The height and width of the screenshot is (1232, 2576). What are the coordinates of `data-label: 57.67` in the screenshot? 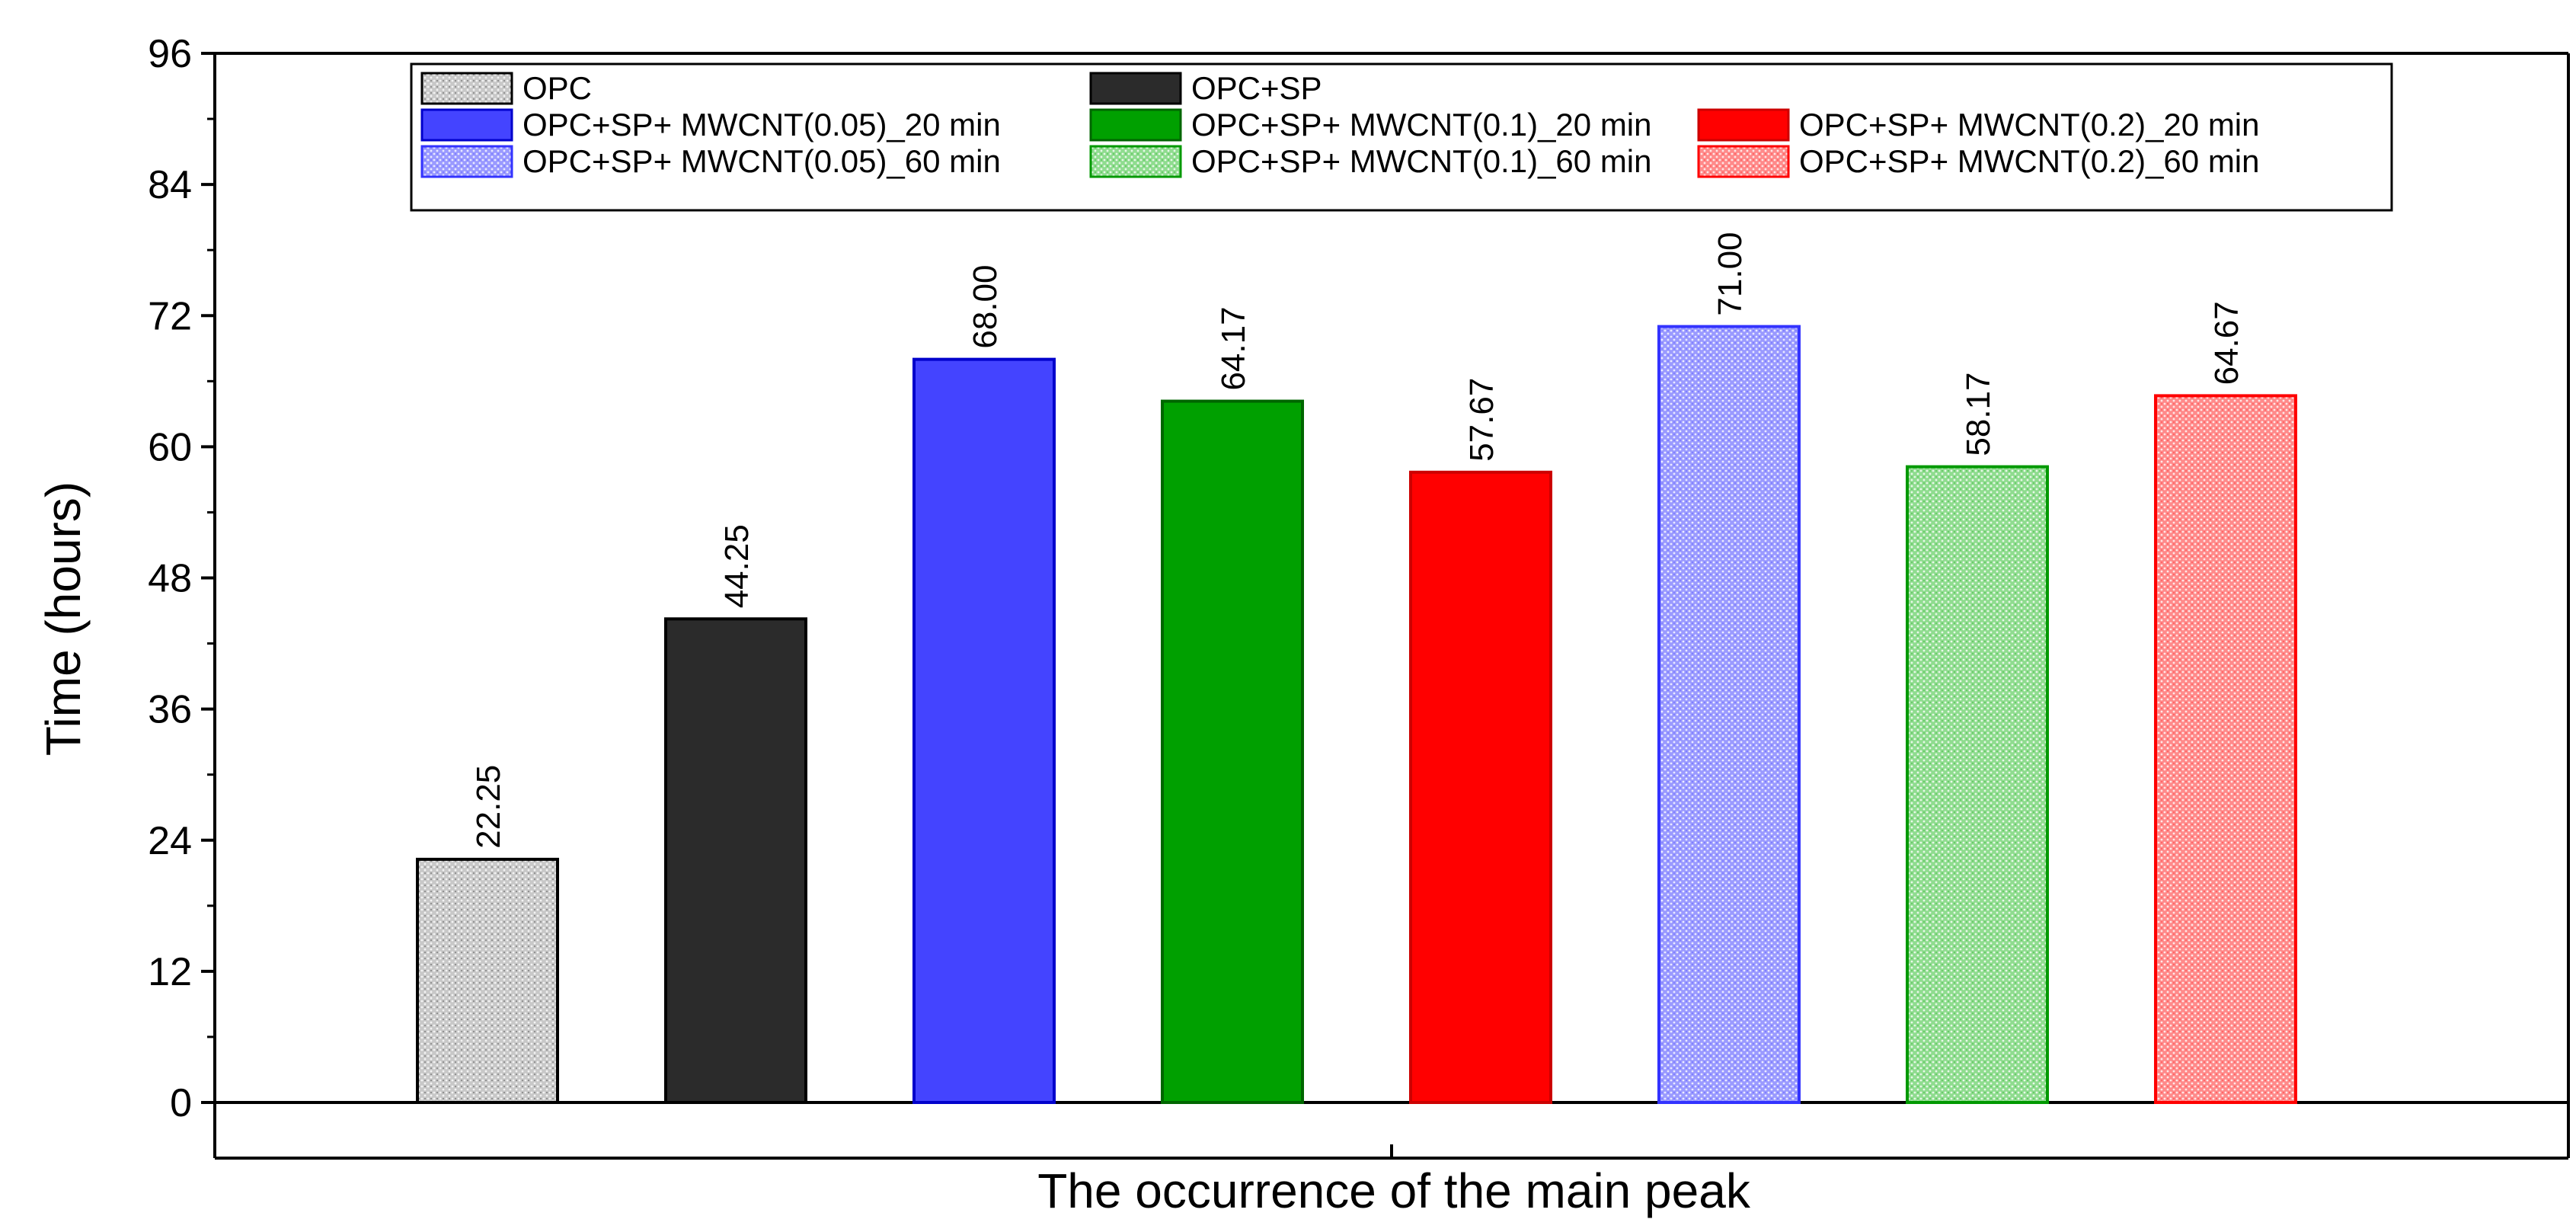 It's located at (1482, 420).